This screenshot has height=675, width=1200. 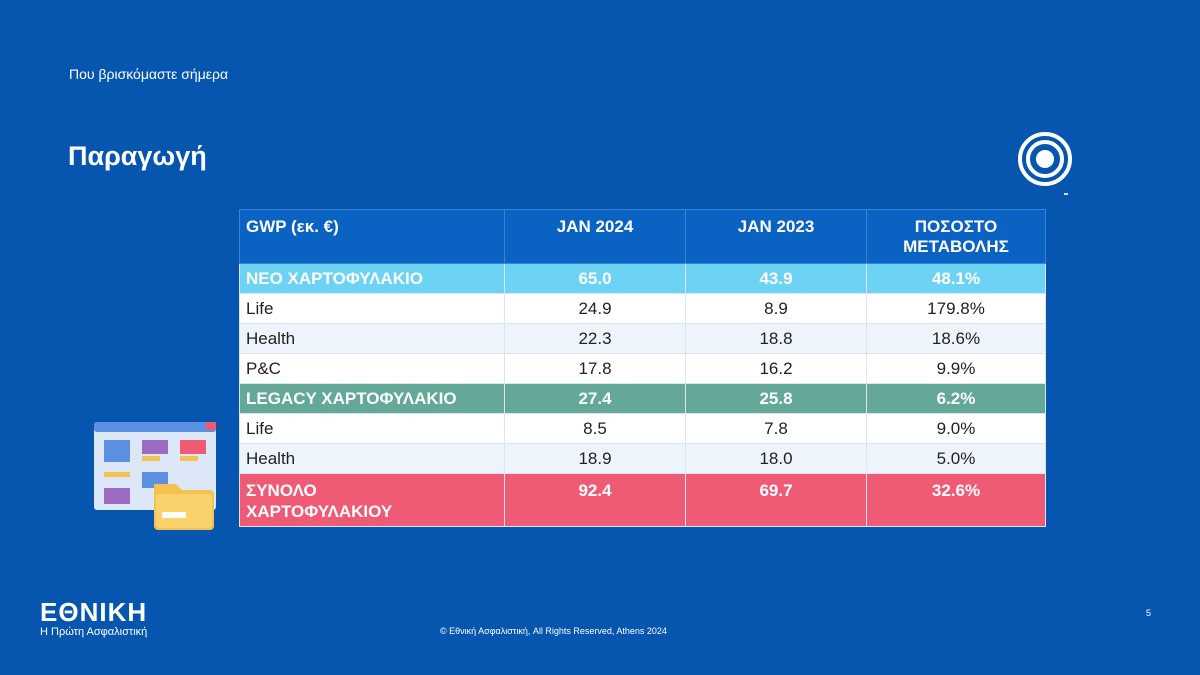 What do you see at coordinates (776, 338) in the screenshot?
I see `cell-jan-2023: 18.8` at bounding box center [776, 338].